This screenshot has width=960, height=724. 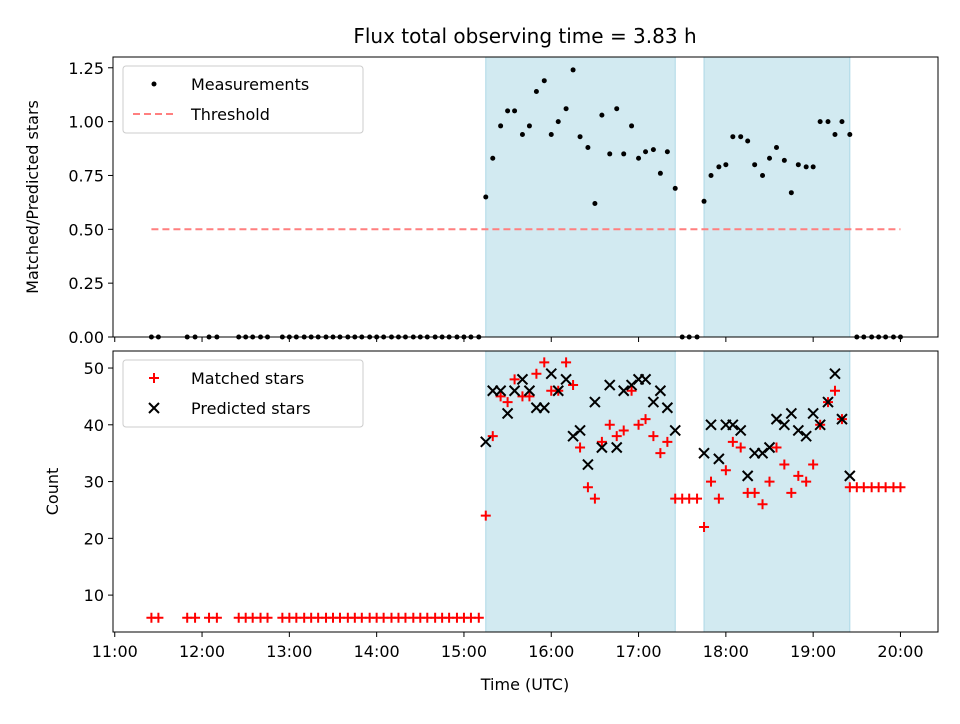 What do you see at coordinates (86, 175) in the screenshot?
I see `y-tick-label: 0.75` at bounding box center [86, 175].